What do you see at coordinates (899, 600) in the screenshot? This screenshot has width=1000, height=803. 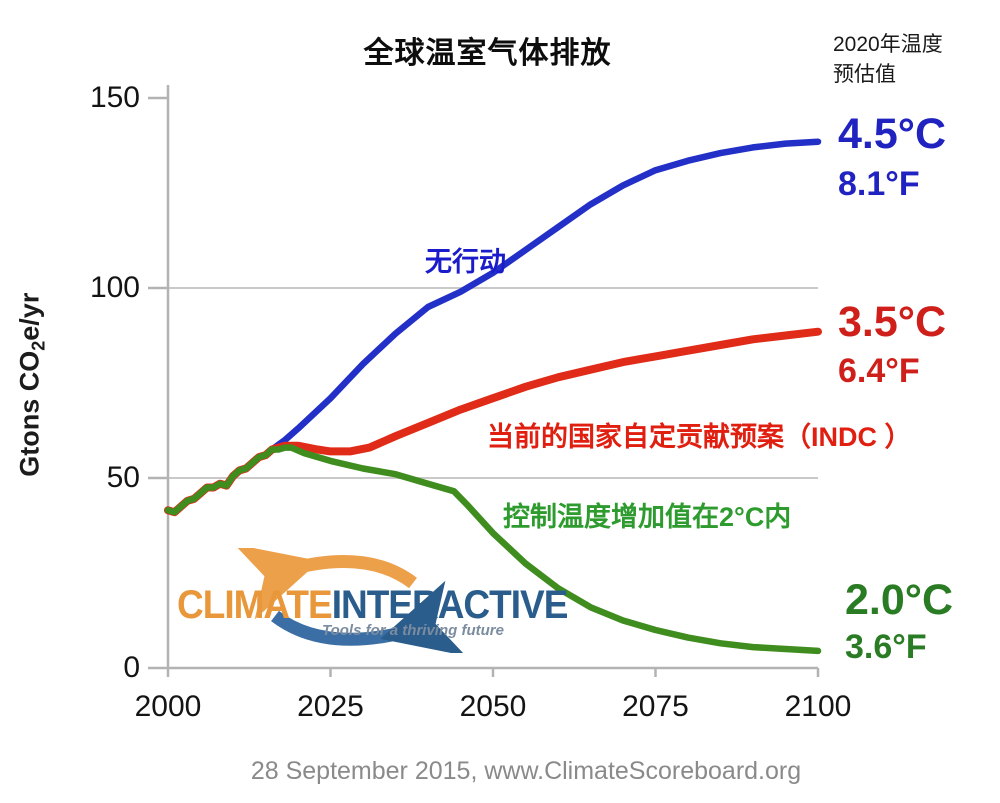 I see `temp-label-green-celsius: 2.0°C` at bounding box center [899, 600].